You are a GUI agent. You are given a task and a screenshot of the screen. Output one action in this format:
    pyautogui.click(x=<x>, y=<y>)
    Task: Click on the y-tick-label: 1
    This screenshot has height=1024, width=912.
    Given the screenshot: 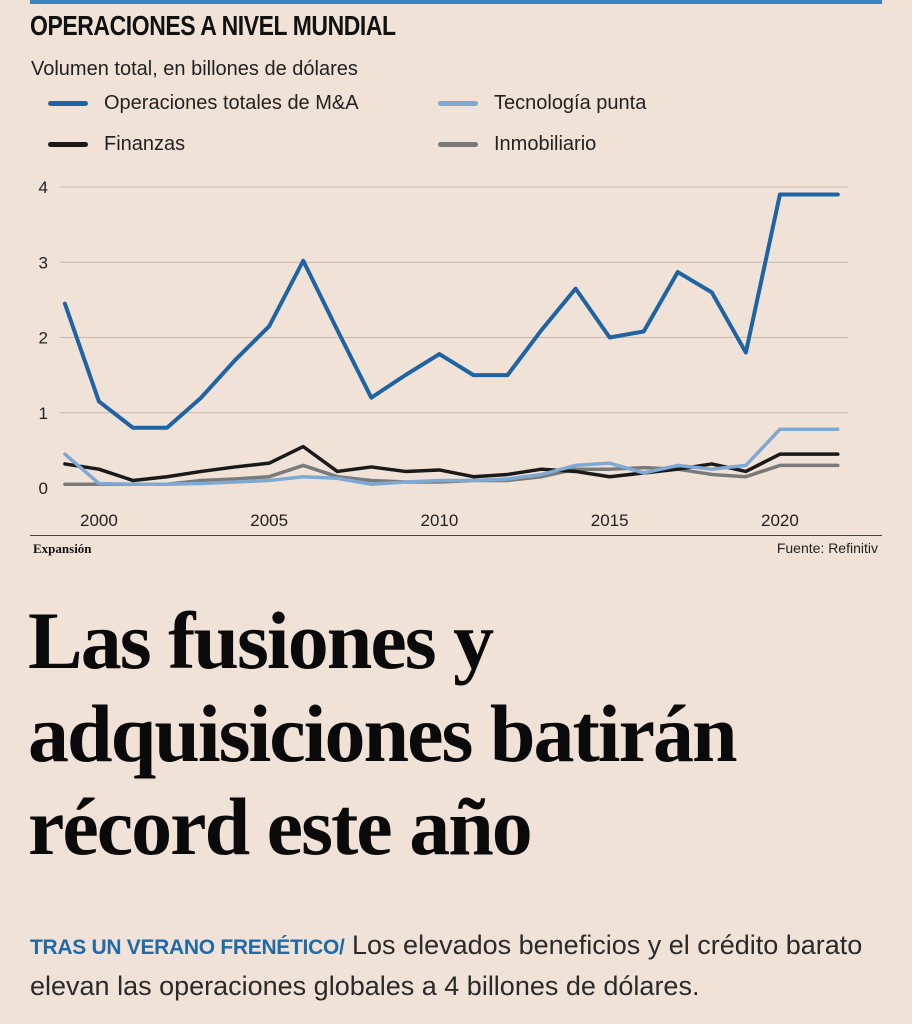 What is the action you would take?
    pyautogui.click(x=43, y=413)
    